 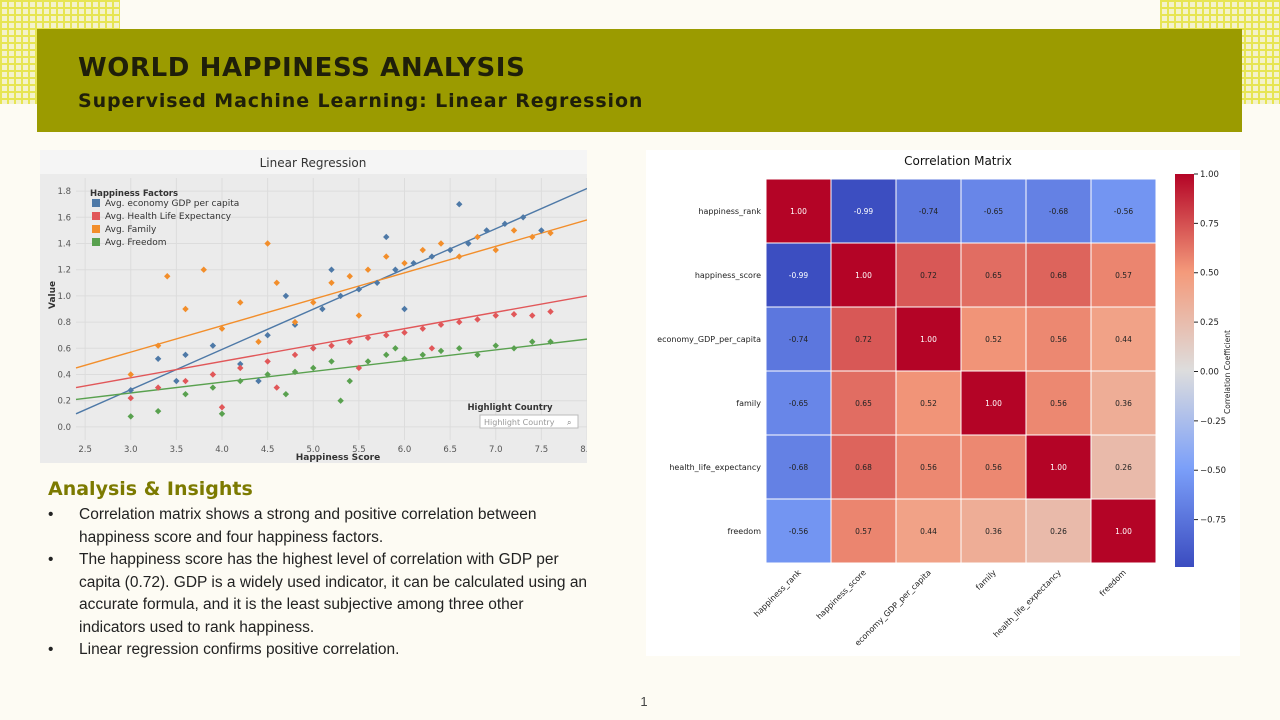 I want to click on cm-cell-value: 0.36, so click(x=993, y=531).